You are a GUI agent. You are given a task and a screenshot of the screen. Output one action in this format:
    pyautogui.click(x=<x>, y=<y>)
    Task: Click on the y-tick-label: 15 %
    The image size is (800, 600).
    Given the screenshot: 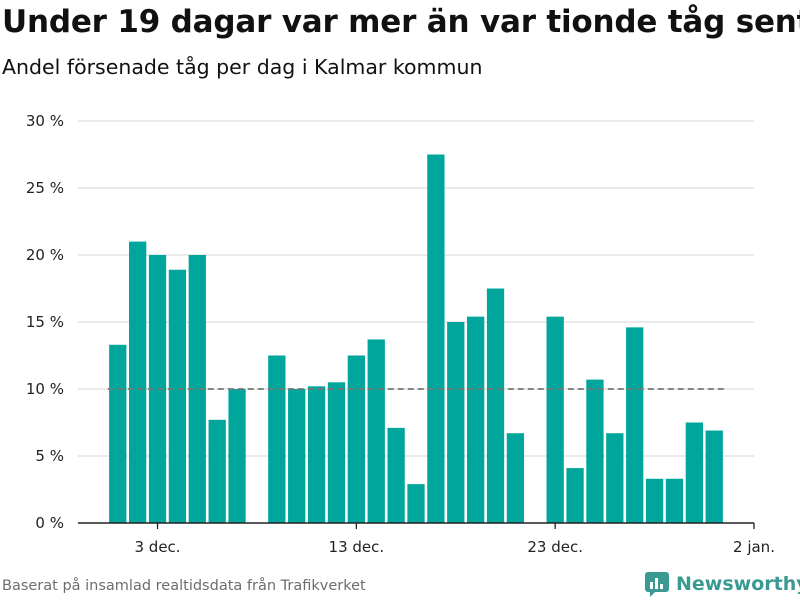 What is the action you would take?
    pyautogui.click(x=45, y=322)
    